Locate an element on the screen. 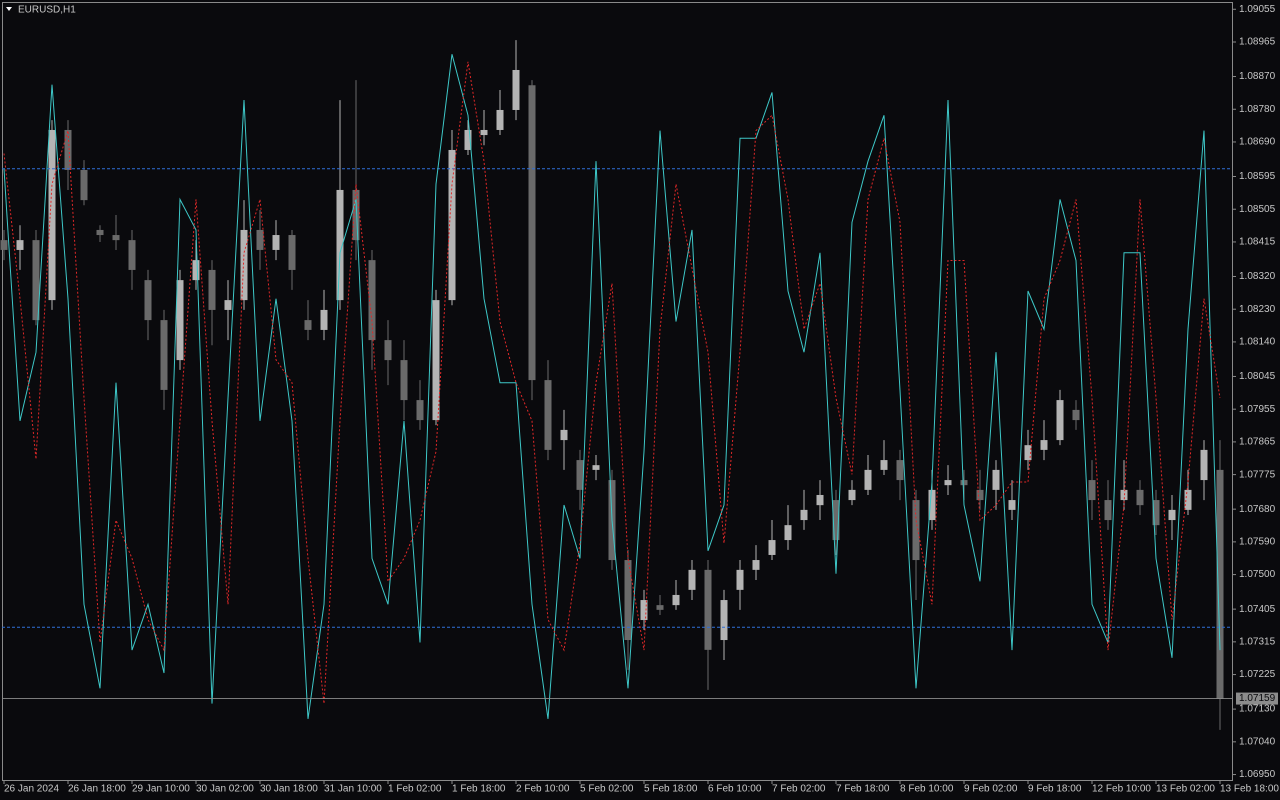  x-tick-label: 5 Feb 02:00 is located at coordinates (607, 789).